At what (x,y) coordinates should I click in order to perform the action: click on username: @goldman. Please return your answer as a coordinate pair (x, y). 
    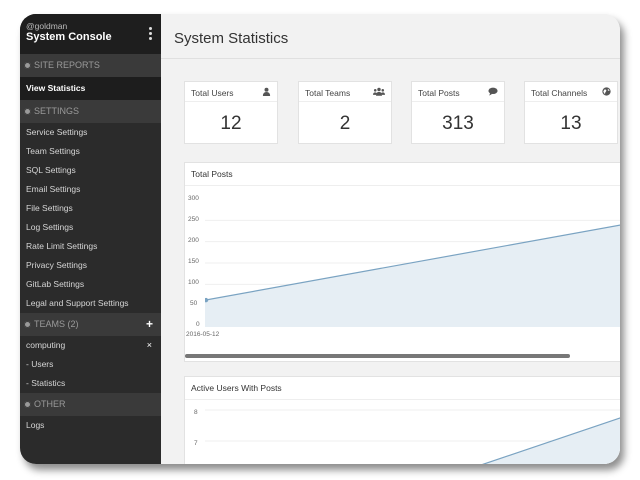
    Looking at the image, I should click on (47, 26).